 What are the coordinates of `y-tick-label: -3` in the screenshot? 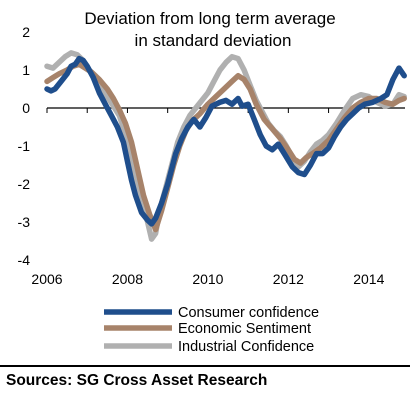 It's located at (24, 222).